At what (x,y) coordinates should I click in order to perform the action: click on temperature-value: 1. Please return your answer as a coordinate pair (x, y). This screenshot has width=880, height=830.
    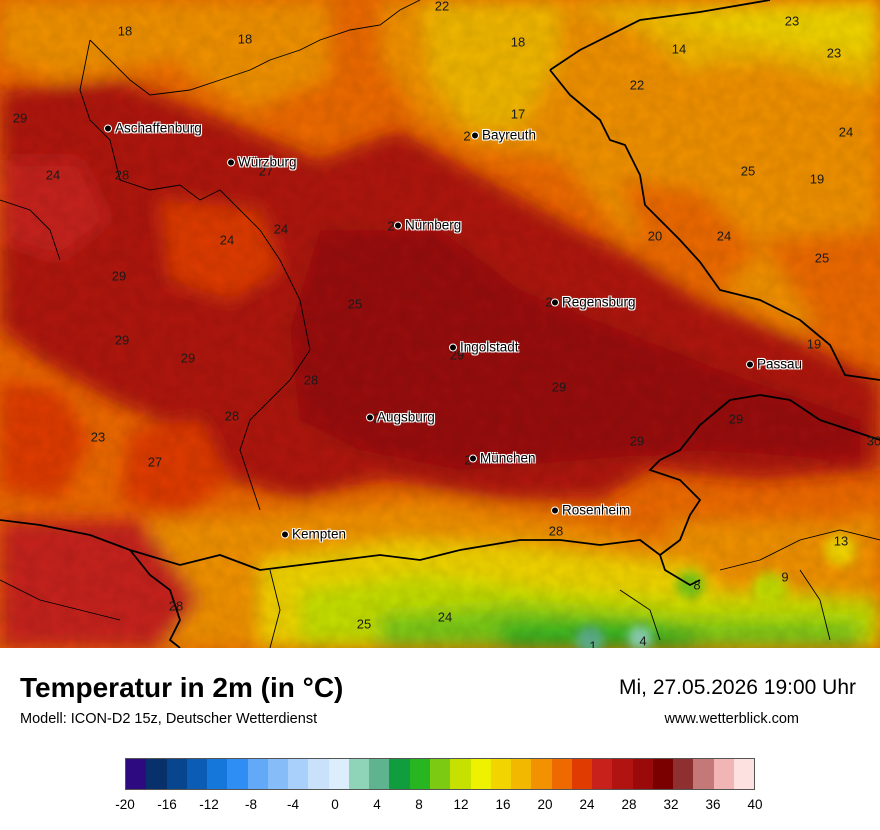
    Looking at the image, I should click on (593, 643).